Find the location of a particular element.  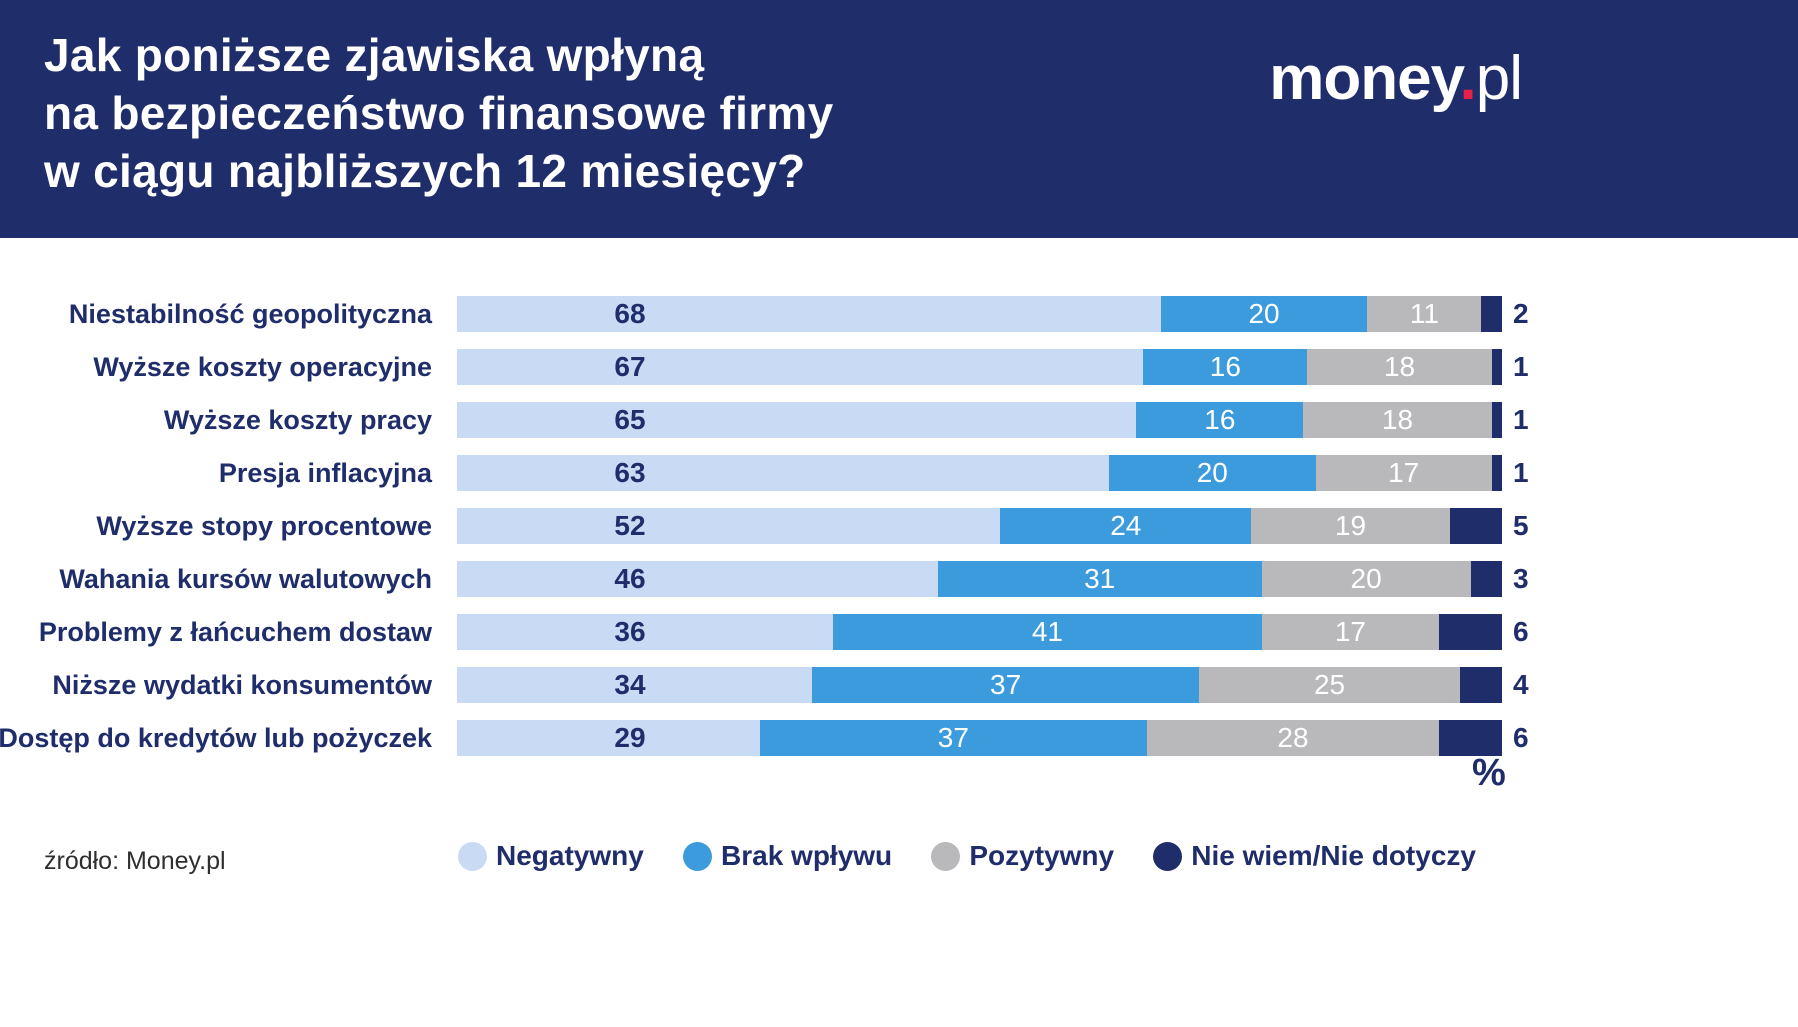

segment-value: 65 is located at coordinates (630, 419).